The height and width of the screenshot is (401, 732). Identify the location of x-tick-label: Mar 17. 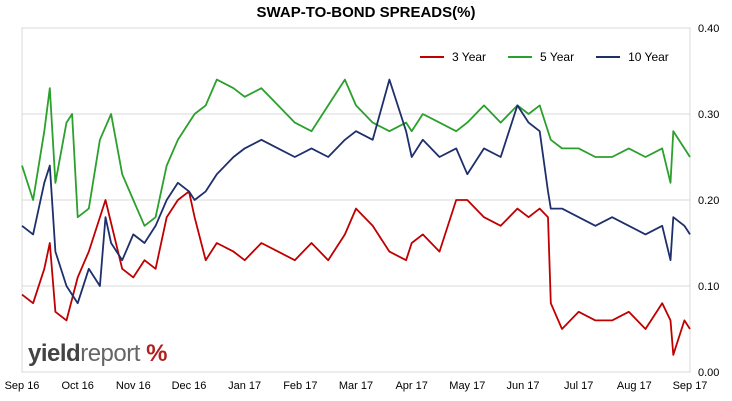
(356, 386).